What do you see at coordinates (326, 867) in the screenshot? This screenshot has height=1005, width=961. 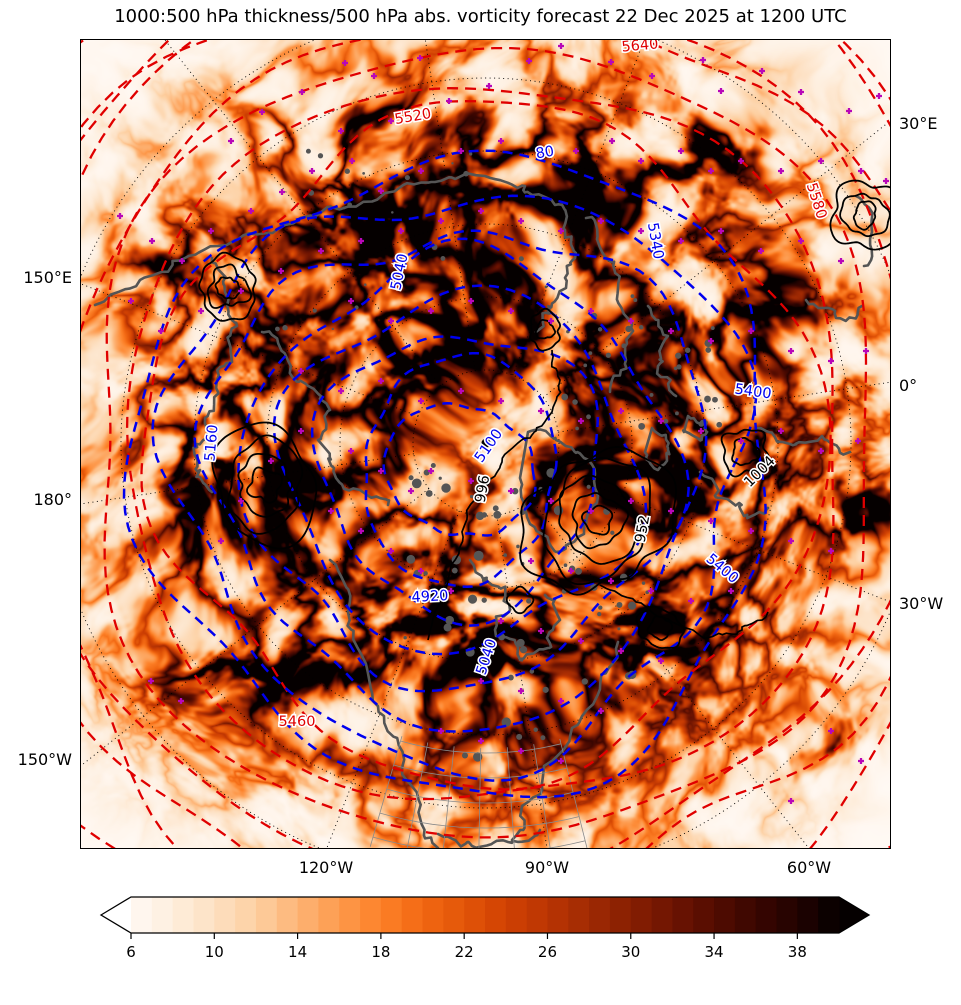 I see `gridlabel-bottom-120°W: 120°W` at bounding box center [326, 867].